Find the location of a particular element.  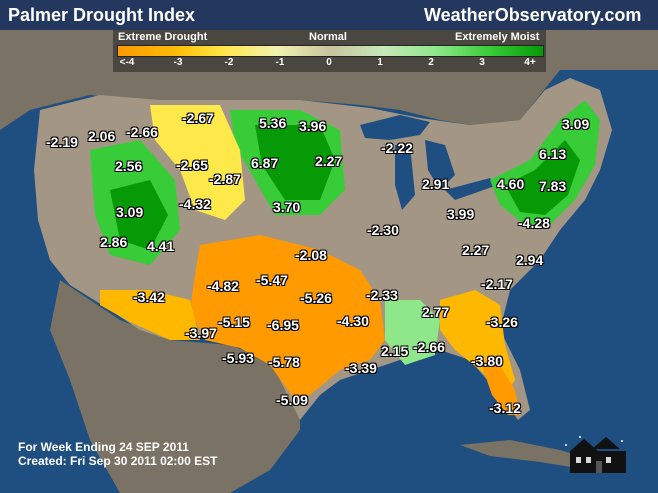

value-label: -3.39 is located at coordinates (361, 368).